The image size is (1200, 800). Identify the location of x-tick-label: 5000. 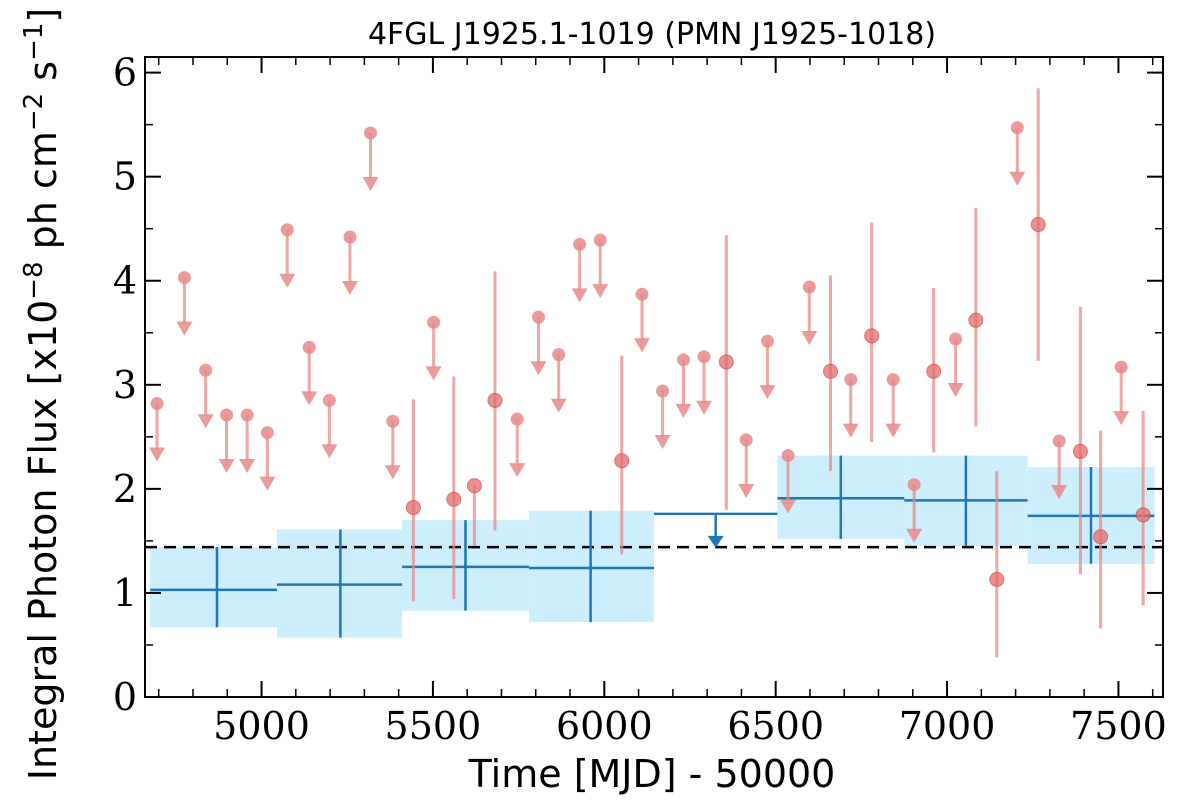
(261, 726).